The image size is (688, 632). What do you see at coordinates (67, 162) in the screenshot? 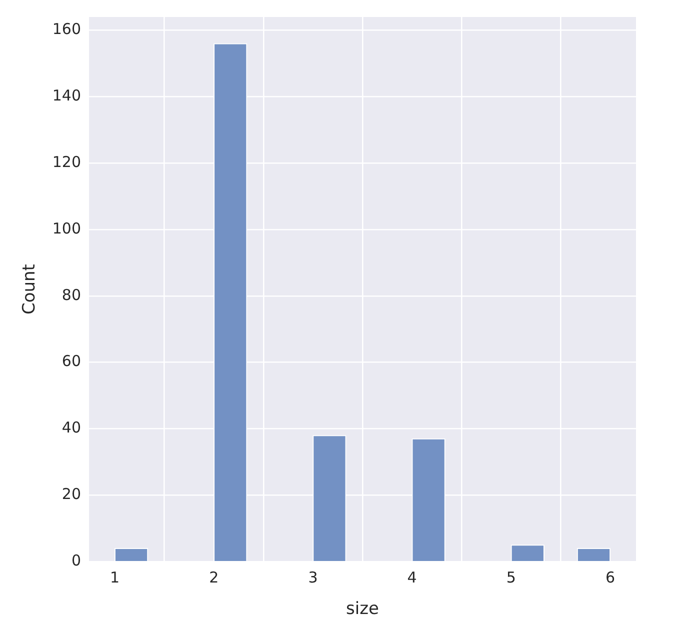
I see `y-tick-label: 120` at bounding box center [67, 162].